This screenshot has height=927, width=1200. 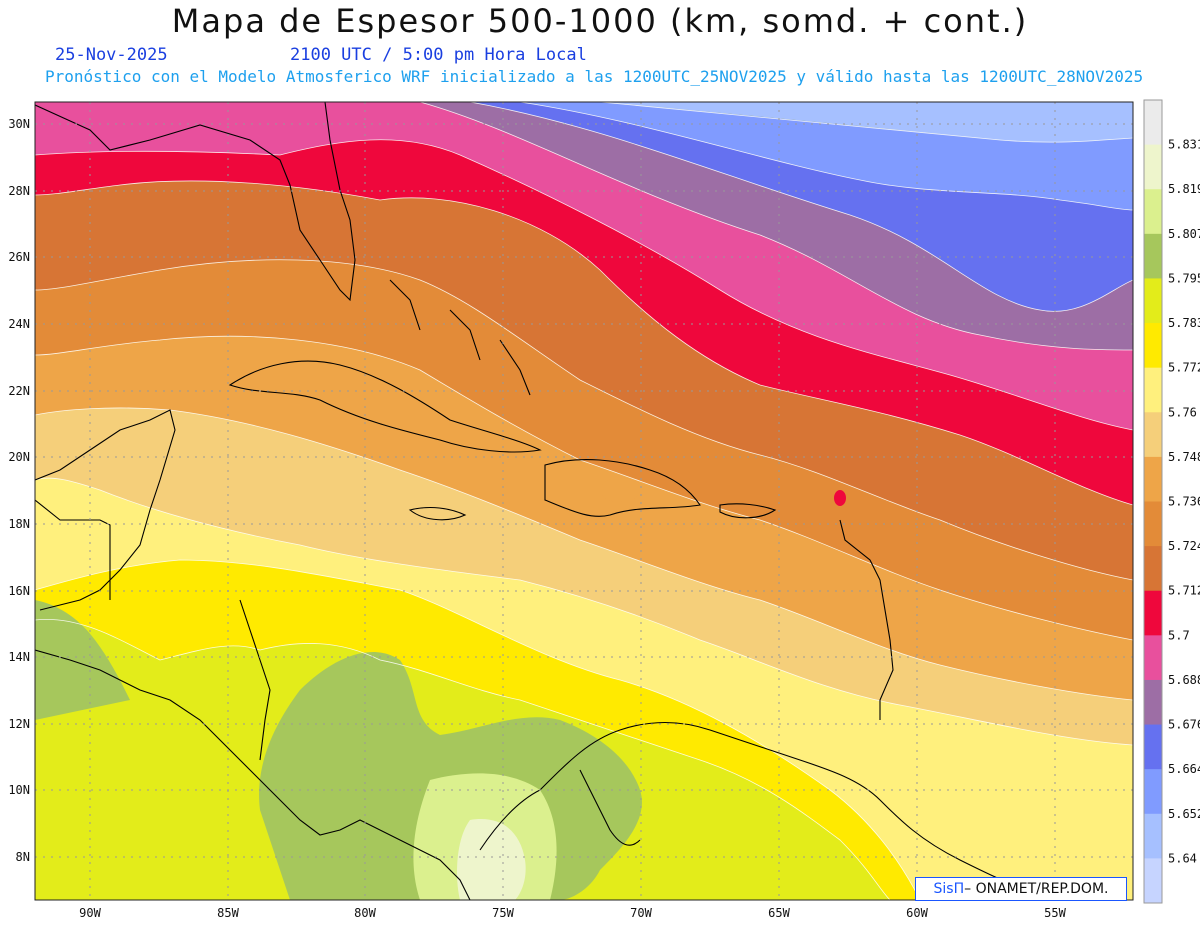 What do you see at coordinates (503, 913) in the screenshot?
I see `lon-label: 75W` at bounding box center [503, 913].